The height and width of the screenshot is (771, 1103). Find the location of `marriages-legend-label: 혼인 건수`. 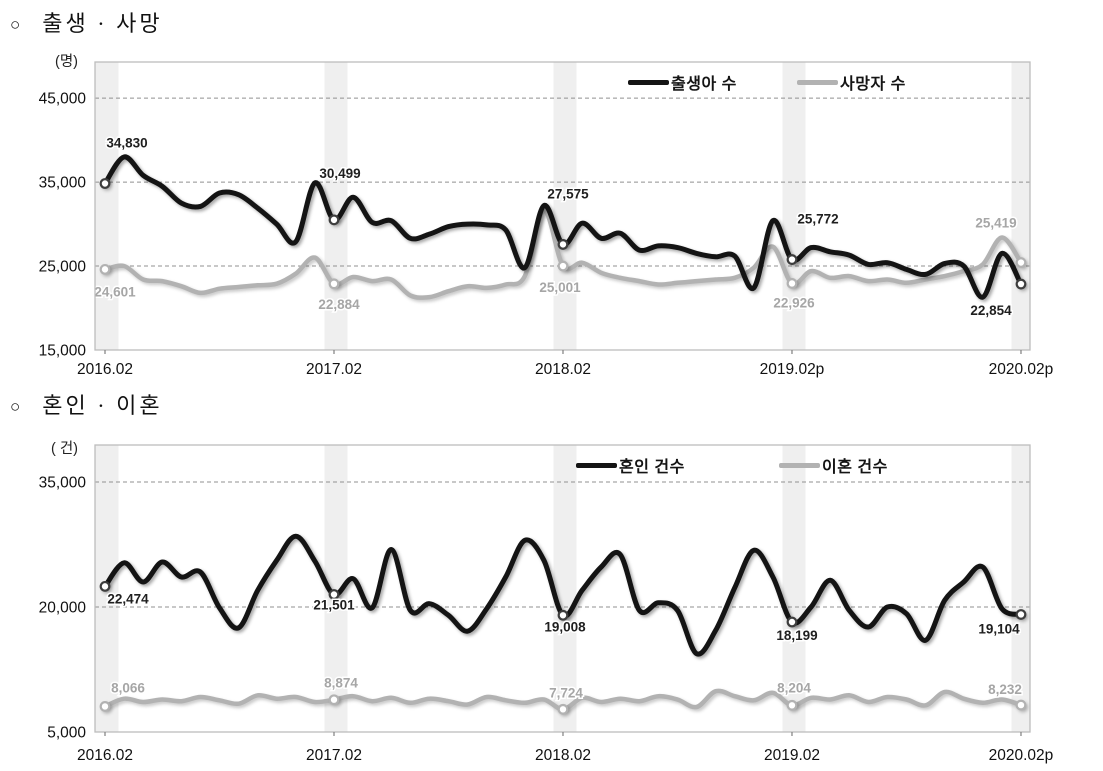

marriages-legend-label: 혼인 건수 is located at coordinates (652, 467).